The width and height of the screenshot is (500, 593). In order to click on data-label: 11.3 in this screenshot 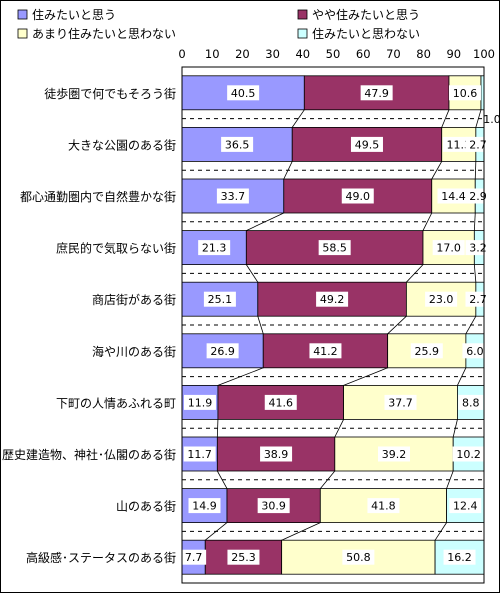, I will do `click(459, 144)`.